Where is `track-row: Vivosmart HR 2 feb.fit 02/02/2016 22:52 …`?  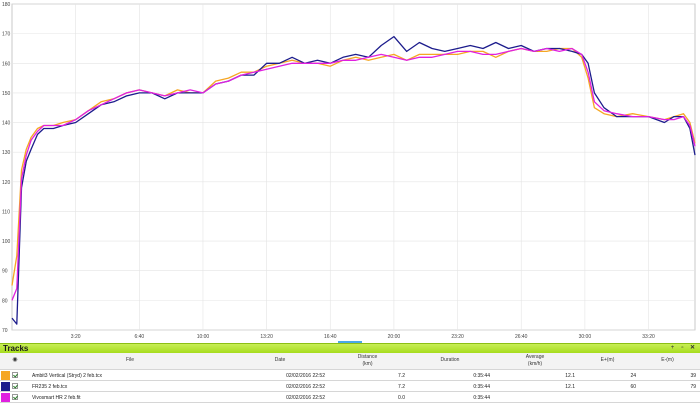 track-row: Vivosmart HR 2 feb.fit 02/02/2016 22:52 … is located at coordinates (350, 397).